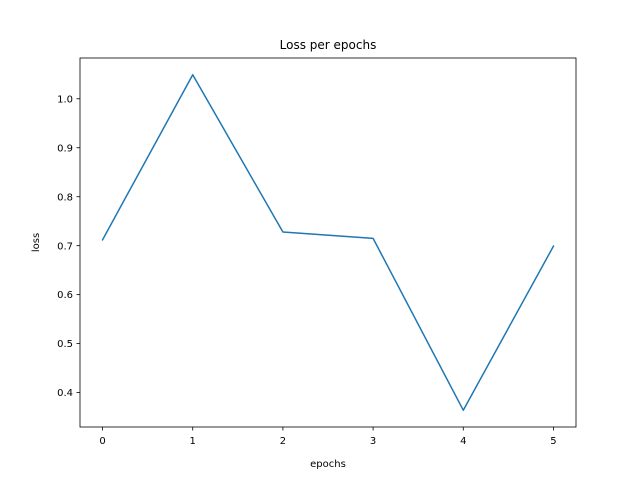 This screenshot has height=480, width=640. I want to click on y-tick-label: 0.4, so click(65, 393).